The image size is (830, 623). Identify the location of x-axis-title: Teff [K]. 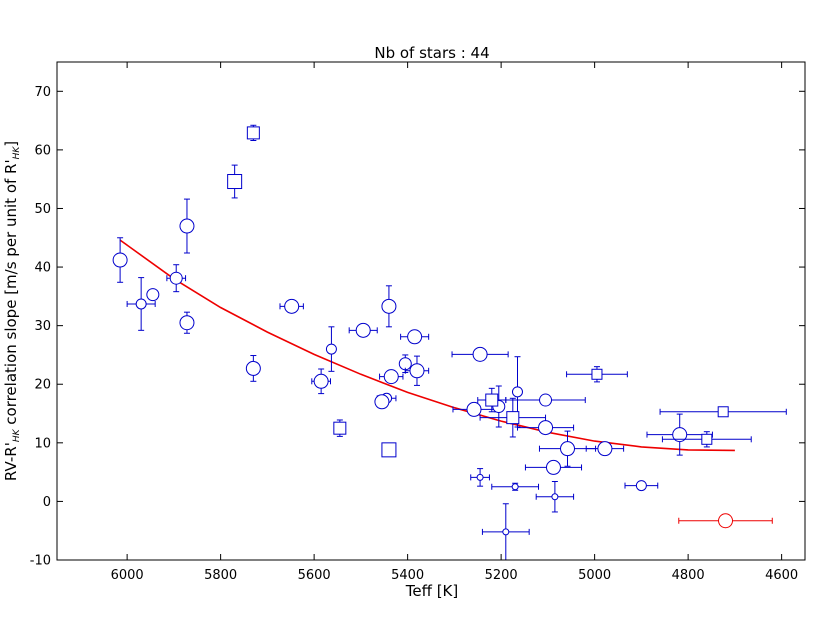
(432, 591).